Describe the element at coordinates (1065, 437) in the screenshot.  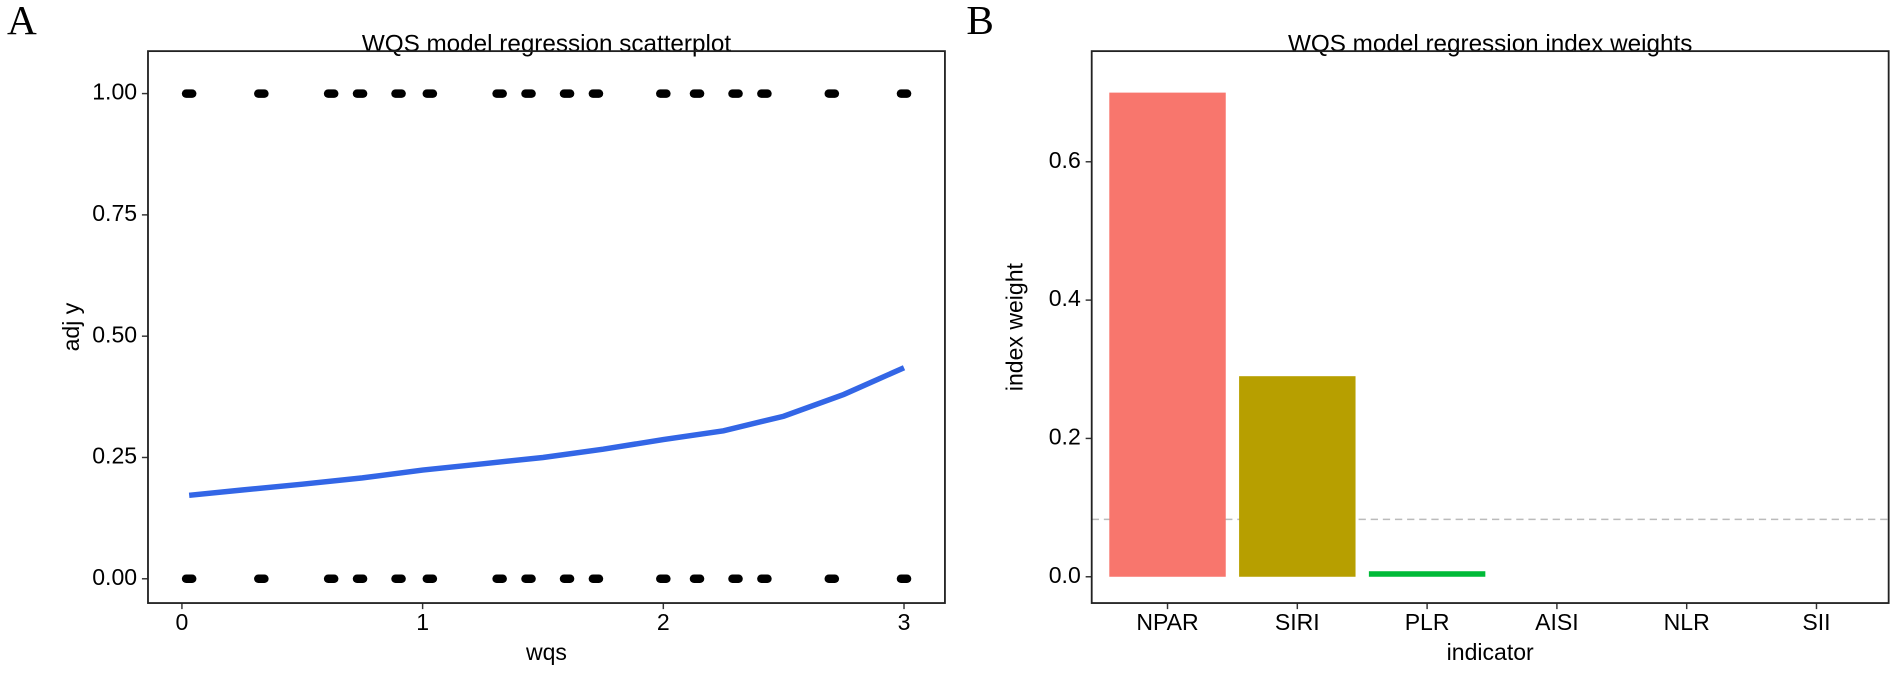
I see `y-tick-label: 0.2` at that location.